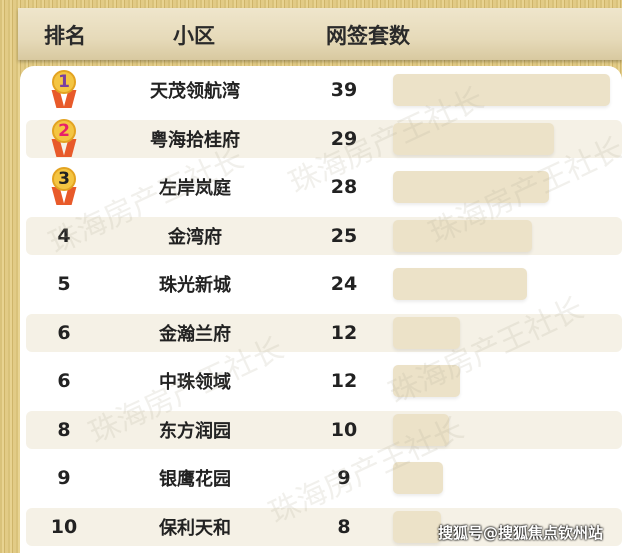  I want to click on count-value: 28, so click(344, 187).